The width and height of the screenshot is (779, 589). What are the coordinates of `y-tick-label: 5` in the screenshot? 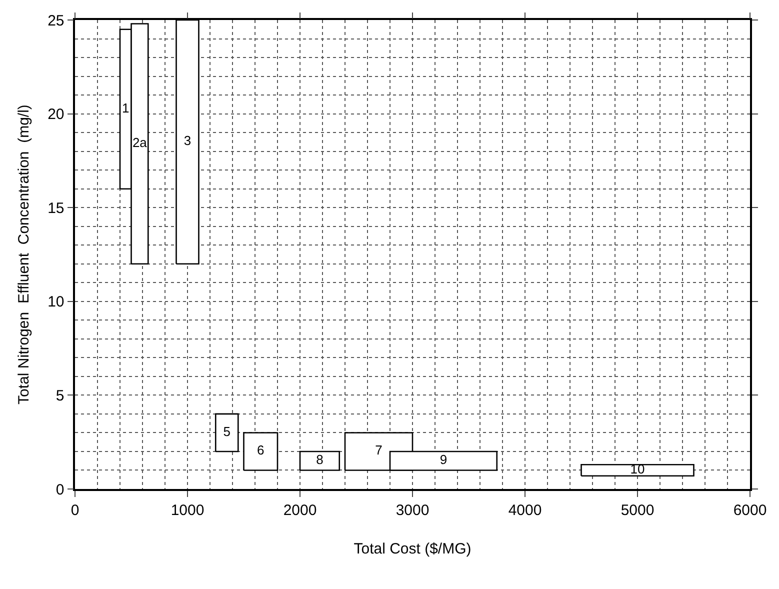 It's located at (60, 395).